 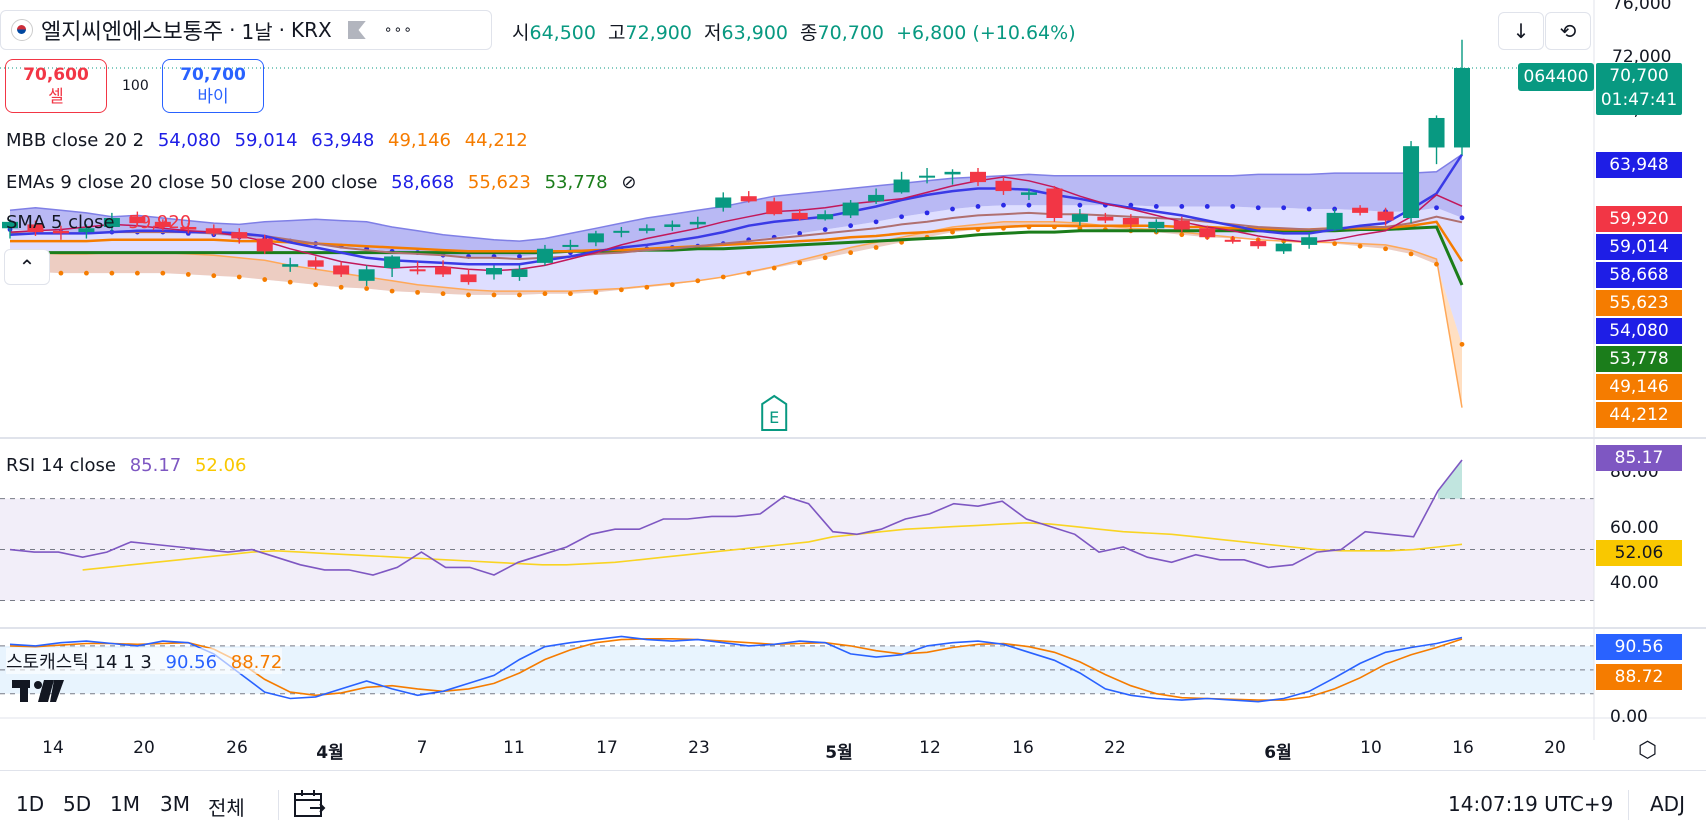 What do you see at coordinates (1634, 528) in the screenshot?
I see `rsi-axis-label: 60.00` at bounding box center [1634, 528].